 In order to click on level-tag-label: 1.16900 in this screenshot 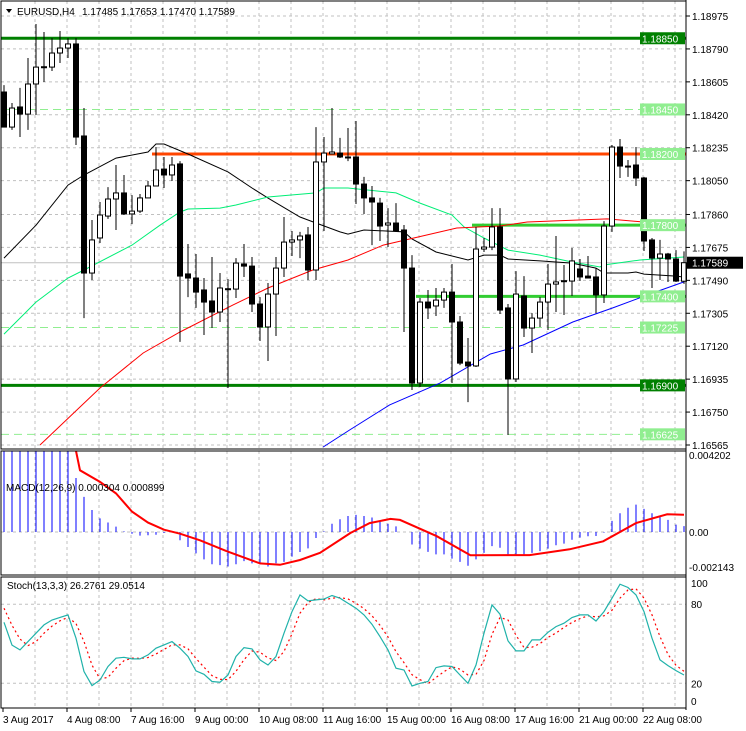, I will do `click(660, 386)`.